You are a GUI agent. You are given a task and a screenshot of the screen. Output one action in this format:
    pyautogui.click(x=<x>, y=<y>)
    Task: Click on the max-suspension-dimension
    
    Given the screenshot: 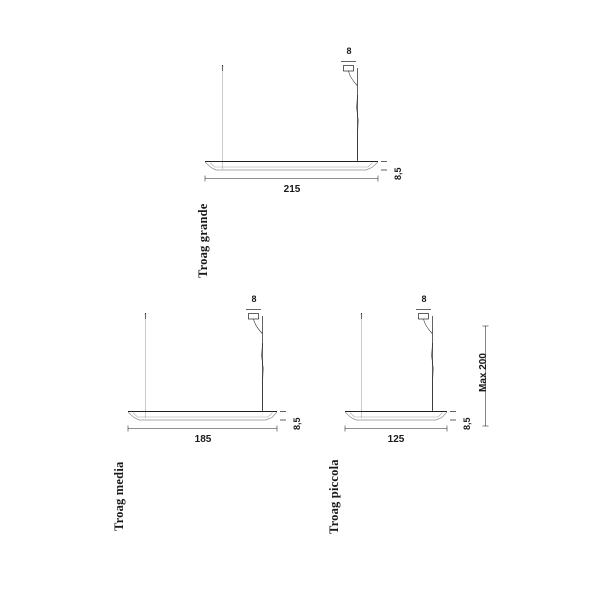 What is the action you would take?
    pyautogui.click(x=485, y=376)
    